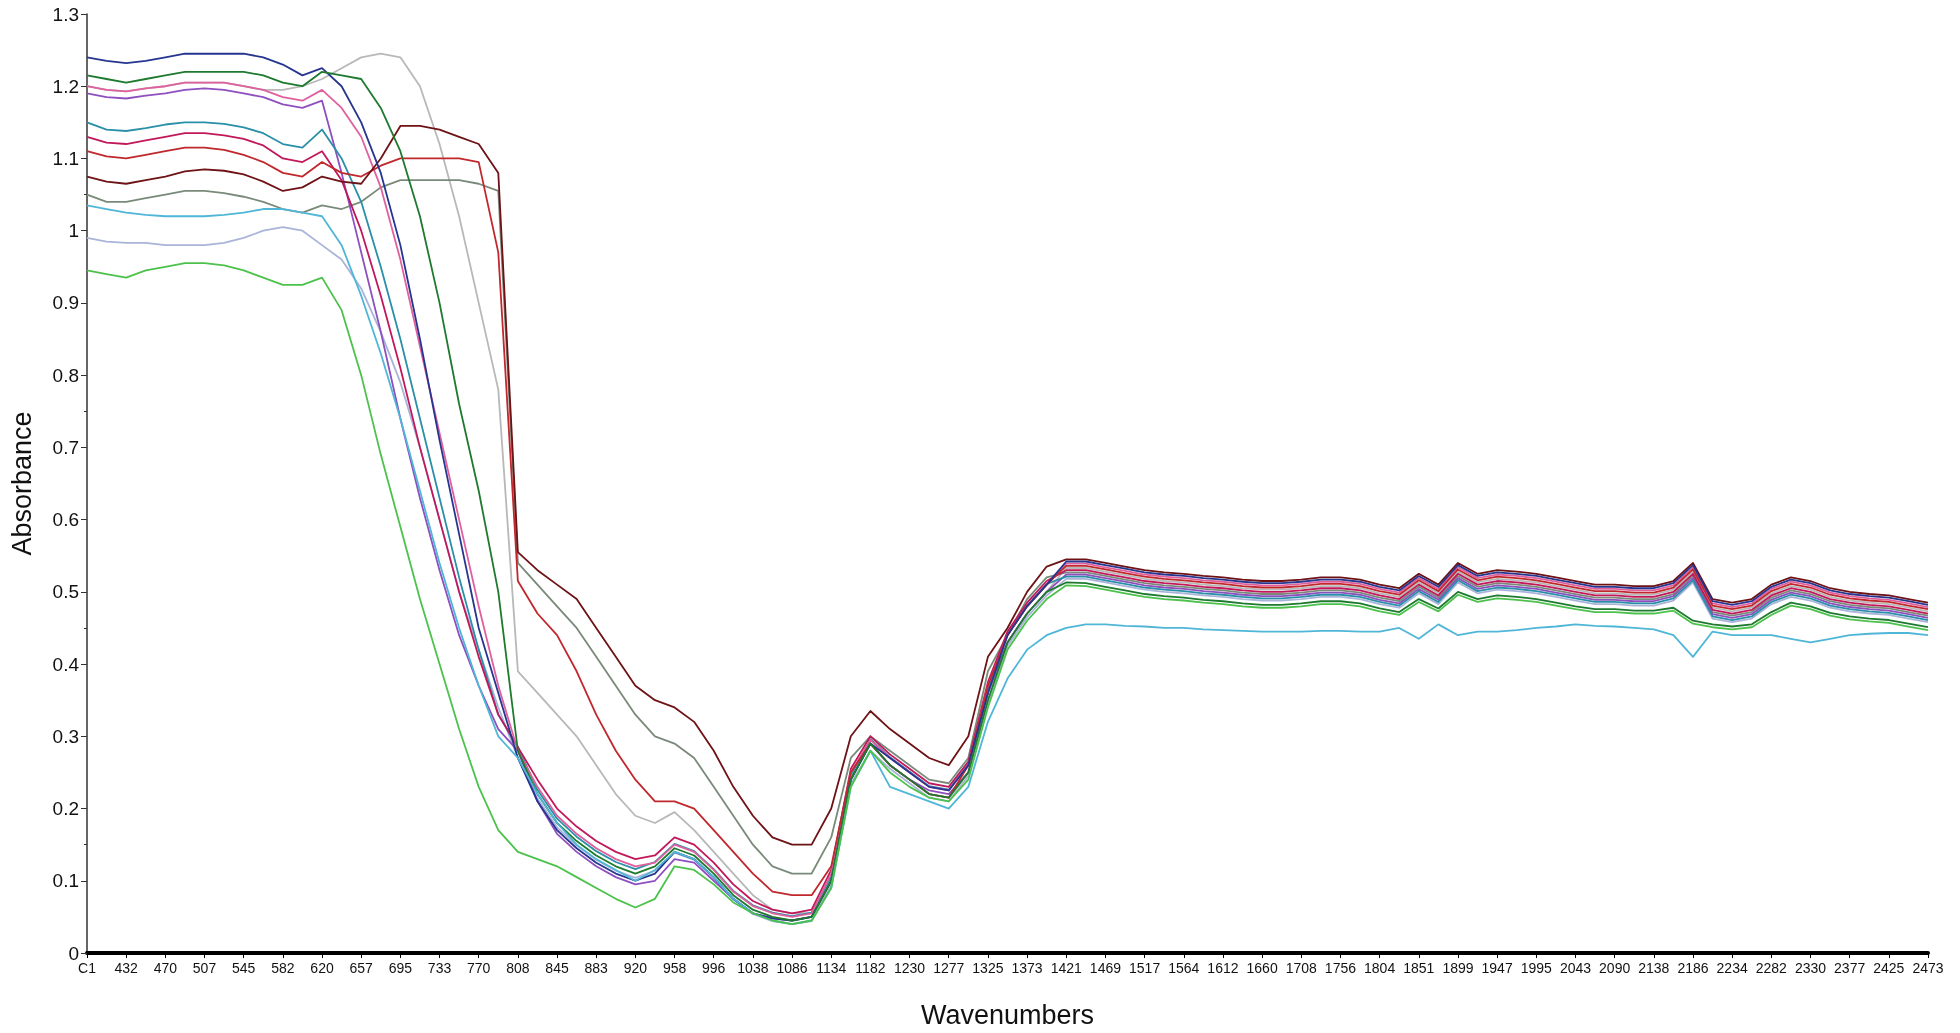 This screenshot has height=1033, width=1960. I want to click on x-tick-label: 958, so click(674, 968).